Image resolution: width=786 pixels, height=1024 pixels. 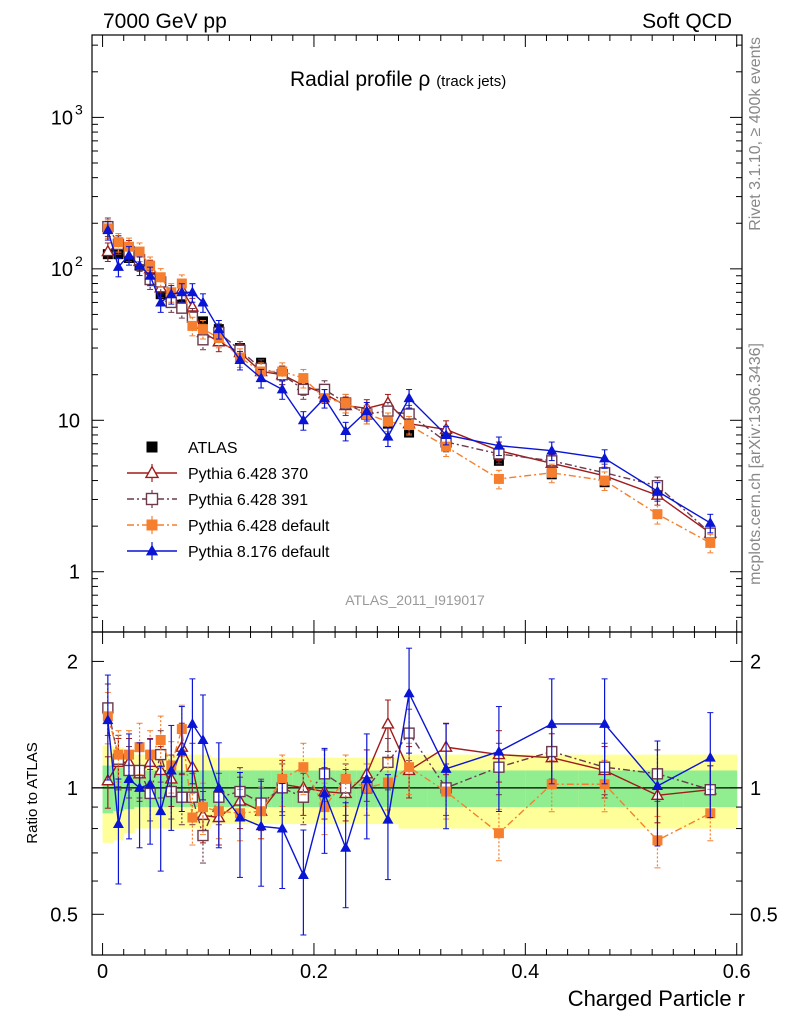 I want to click on y-tick-exponent: 2, so click(x=79, y=261).